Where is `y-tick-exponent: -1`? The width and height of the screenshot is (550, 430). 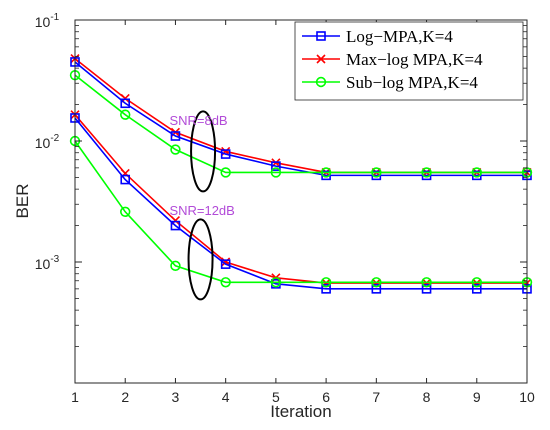
y-tick-exponent: -1 is located at coordinates (54, 17).